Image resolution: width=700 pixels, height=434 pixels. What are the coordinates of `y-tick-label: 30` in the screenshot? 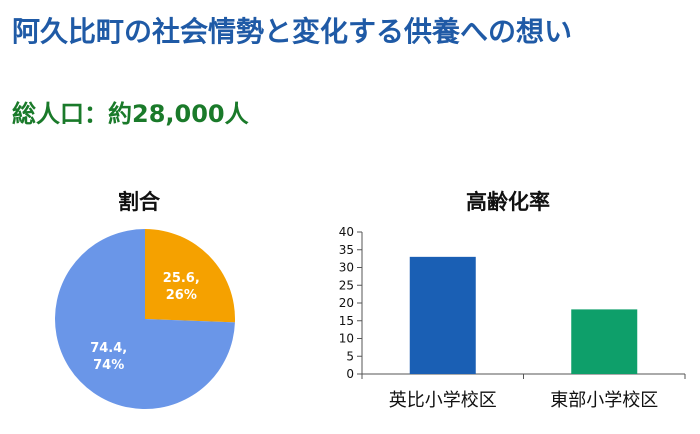 It's located at (346, 268).